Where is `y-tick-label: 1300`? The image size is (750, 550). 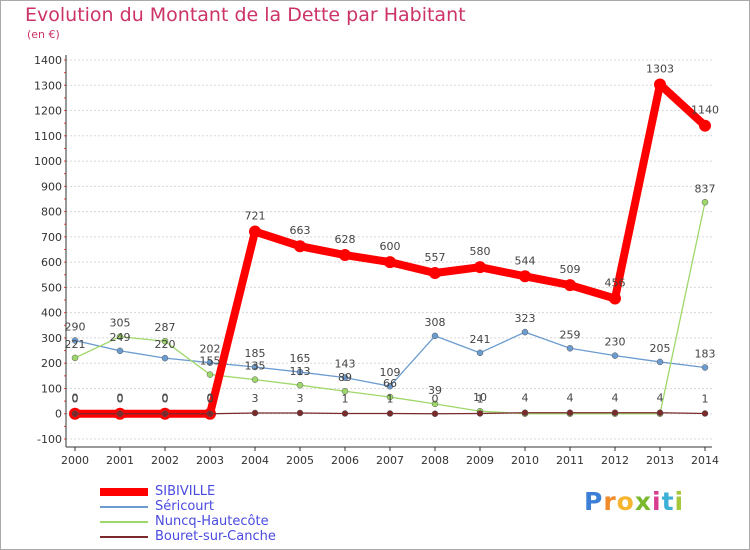
y-tick-label: 1300 is located at coordinates (48, 85).